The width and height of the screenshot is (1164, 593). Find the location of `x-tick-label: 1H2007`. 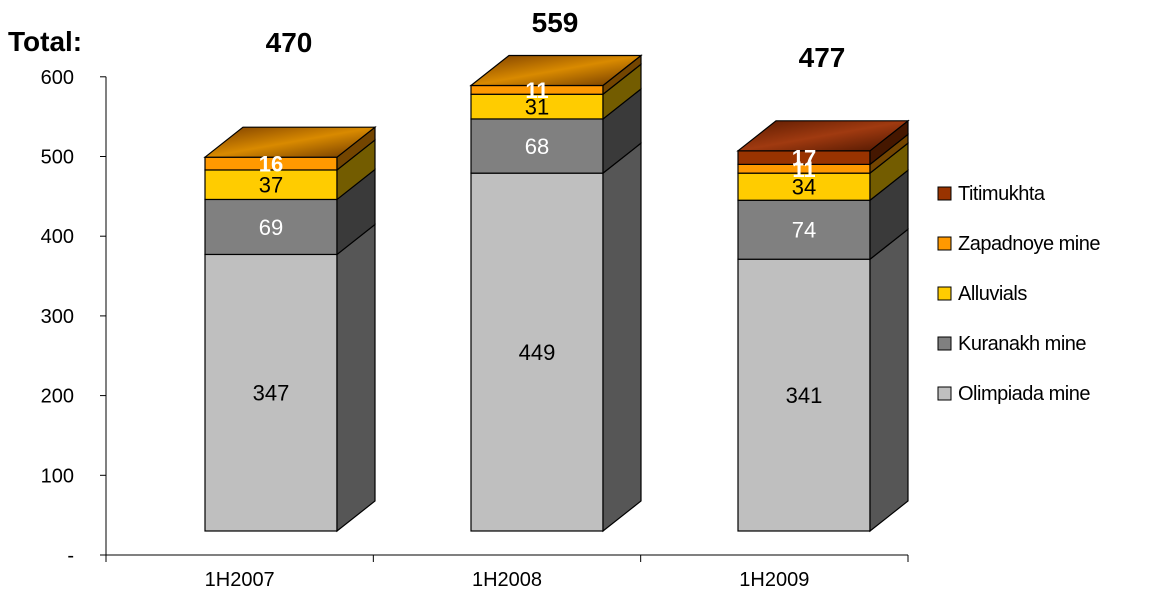

x-tick-label: 1H2007 is located at coordinates (240, 580).